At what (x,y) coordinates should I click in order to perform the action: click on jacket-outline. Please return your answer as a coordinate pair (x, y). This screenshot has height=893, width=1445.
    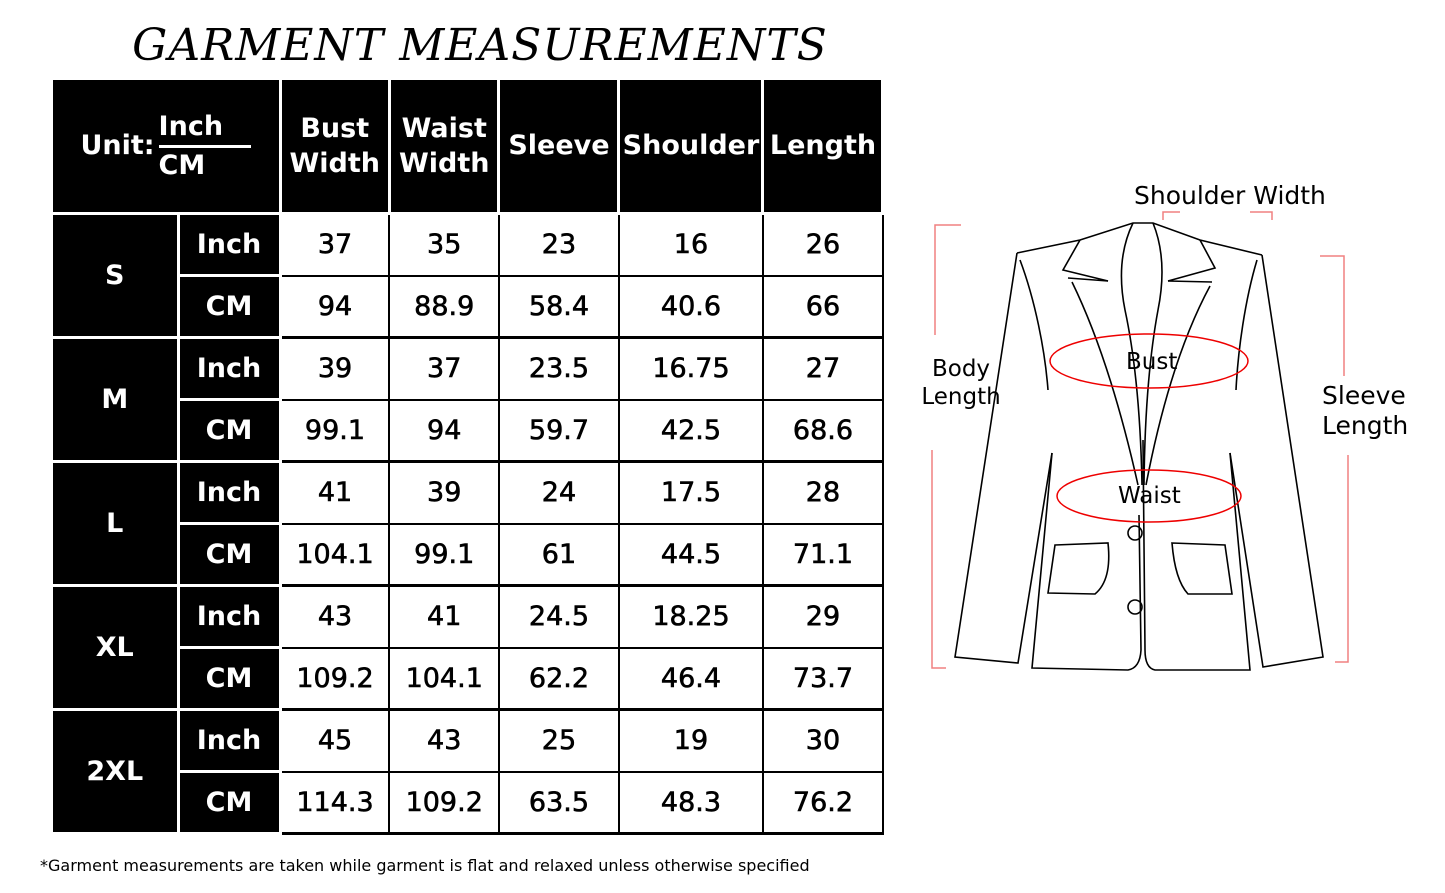
    Looking at the image, I should click on (1139, 446).